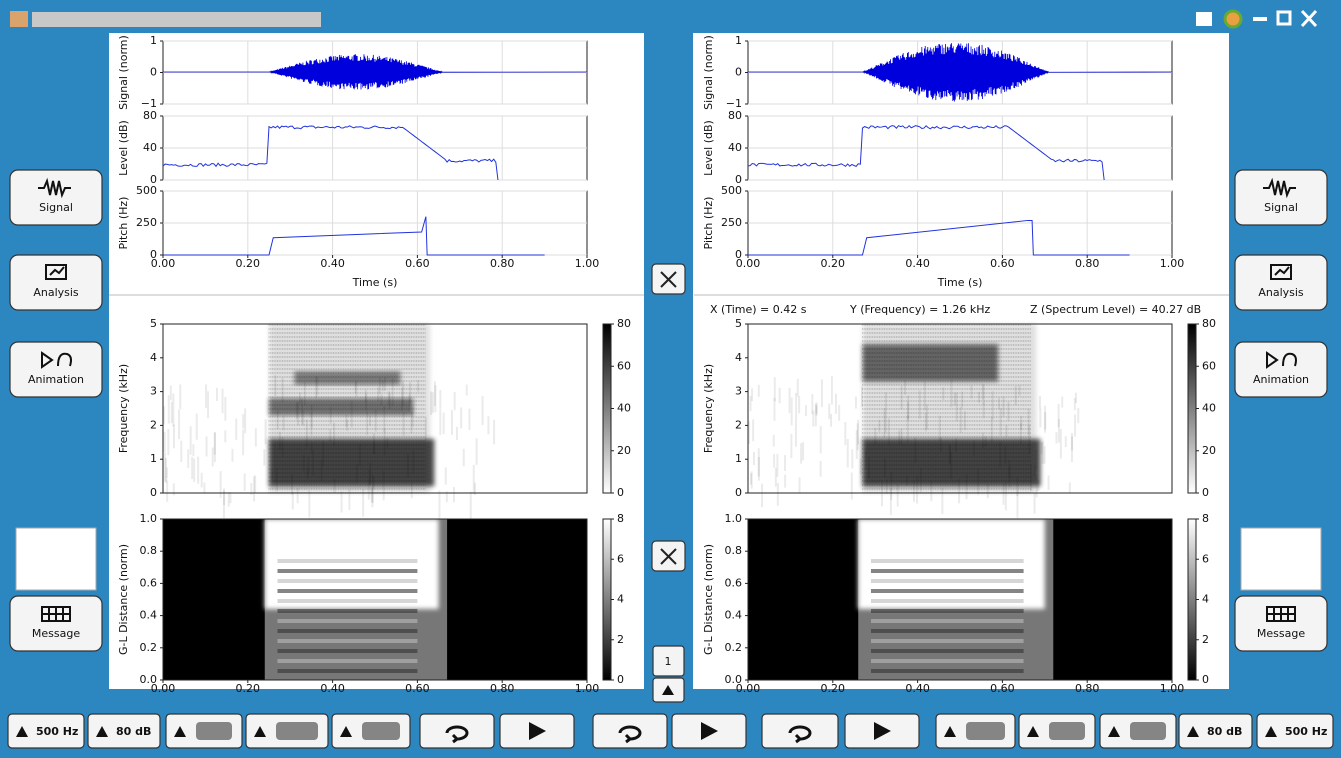 The height and width of the screenshot is (758, 1341). What do you see at coordinates (1309, 18) in the screenshot?
I see `close-button` at bounding box center [1309, 18].